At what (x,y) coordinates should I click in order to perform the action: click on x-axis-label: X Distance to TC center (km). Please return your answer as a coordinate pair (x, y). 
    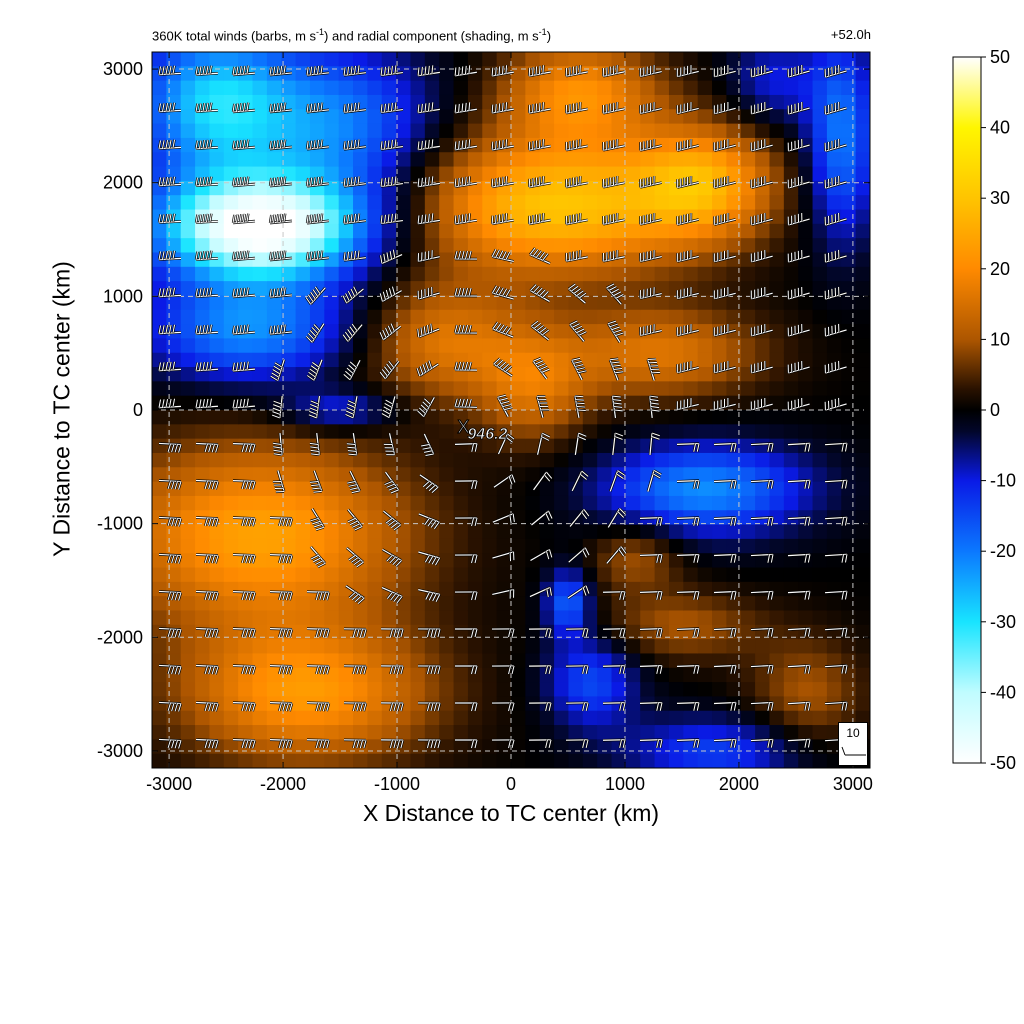
    Looking at the image, I should click on (511, 813).